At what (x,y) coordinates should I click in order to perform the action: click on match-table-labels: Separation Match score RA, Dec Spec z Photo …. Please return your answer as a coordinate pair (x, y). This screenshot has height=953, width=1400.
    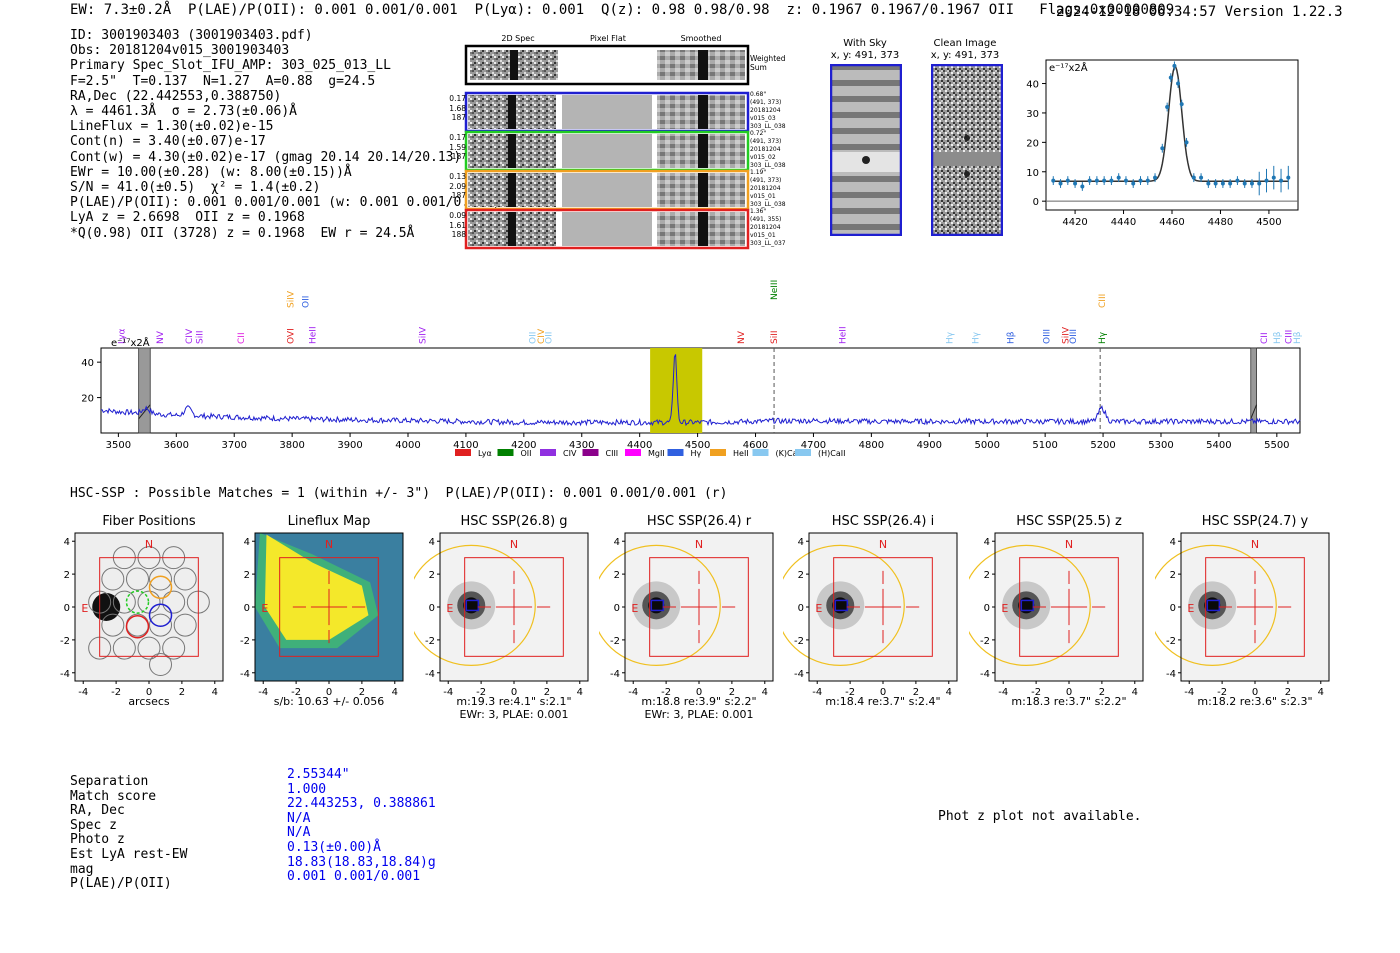
    Looking at the image, I should click on (128, 832).